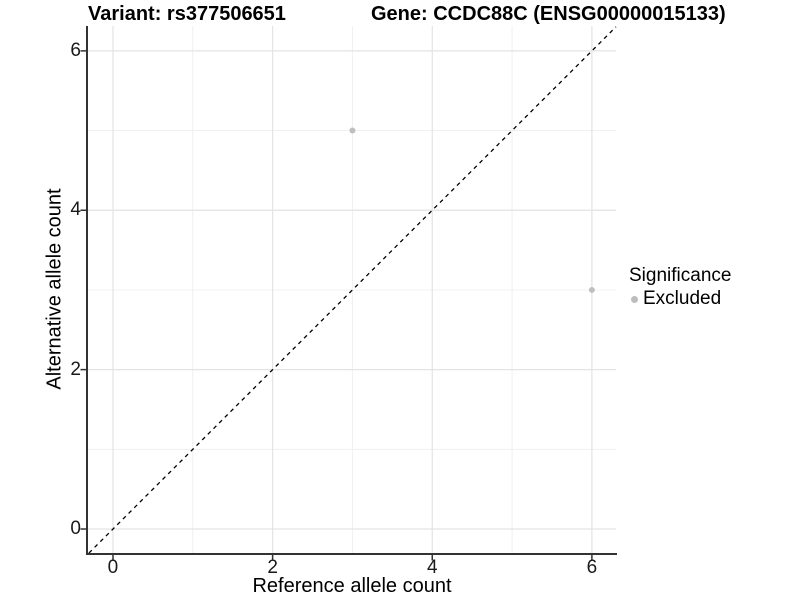  Describe the element at coordinates (75, 50) in the screenshot. I see `y-tick-label: 6` at that location.